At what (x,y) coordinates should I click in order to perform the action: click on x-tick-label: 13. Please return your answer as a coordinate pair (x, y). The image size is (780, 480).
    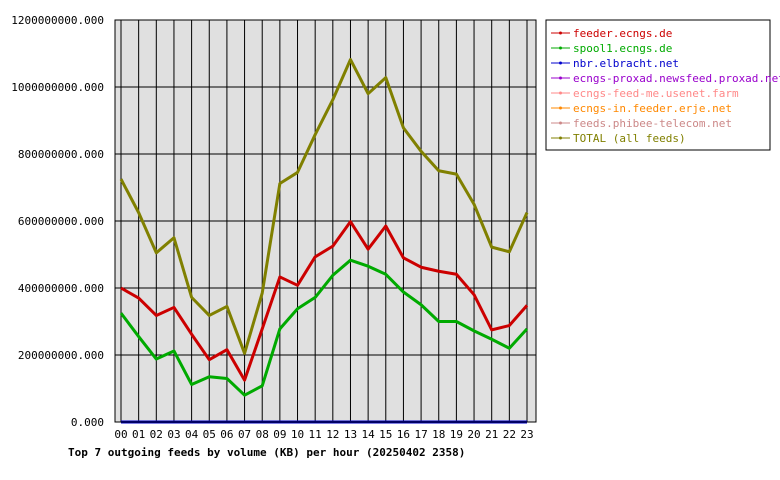
    Looking at the image, I should click on (350, 434).